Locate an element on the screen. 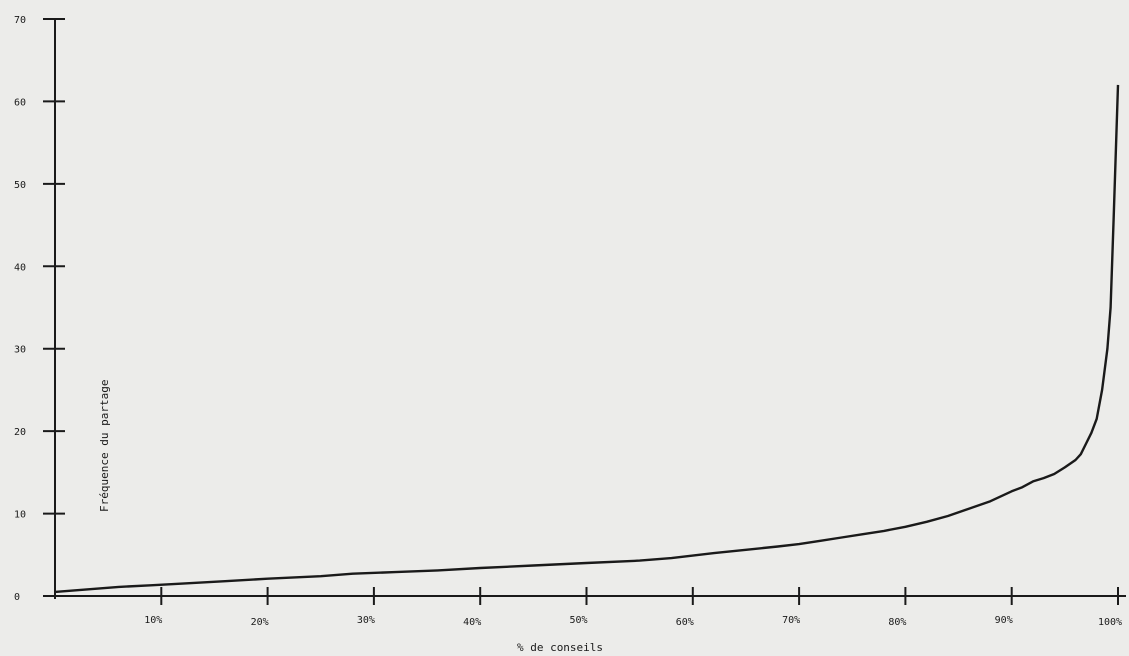 This screenshot has height=656, width=1129. x-tick-label: 60% is located at coordinates (685, 622).